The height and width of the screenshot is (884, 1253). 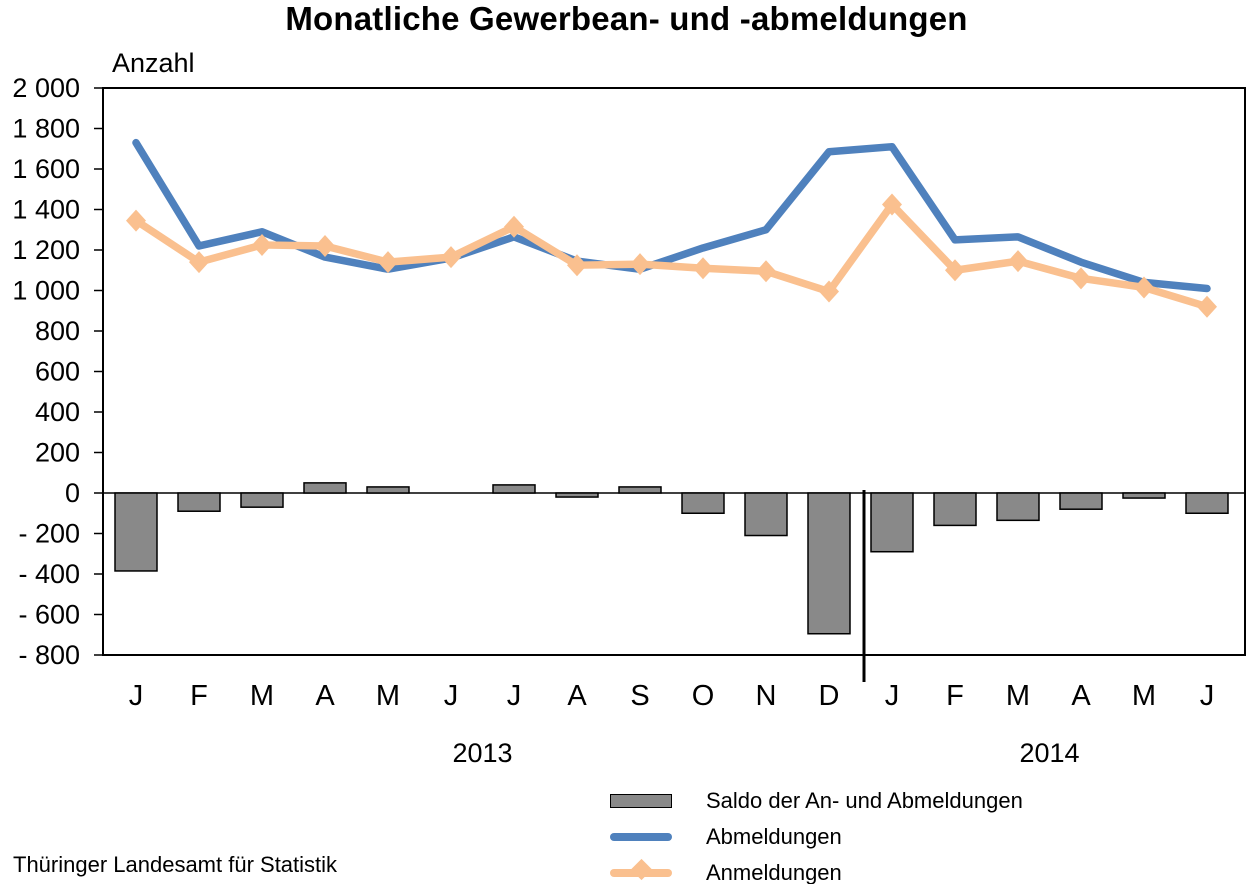 I want to click on abmeldungen-swatch, so click(x=641, y=837).